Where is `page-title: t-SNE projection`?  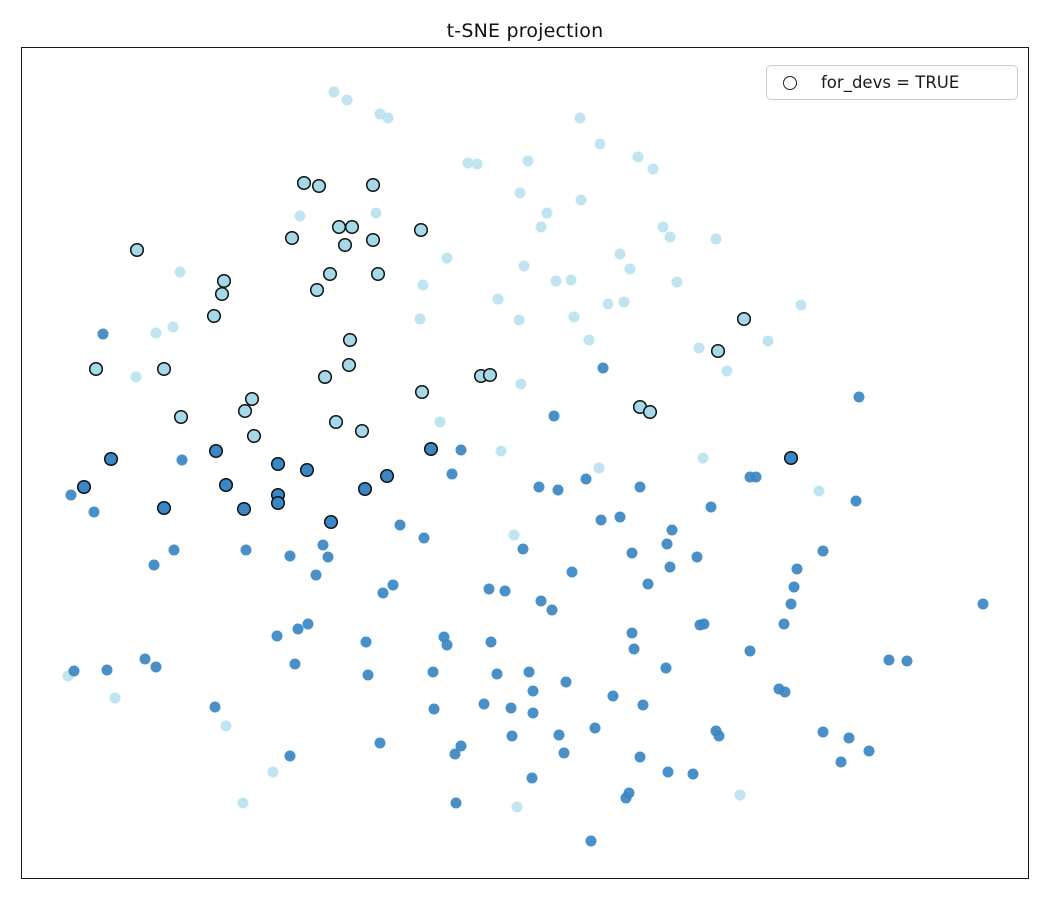
page-title: t-SNE projection is located at coordinates (525, 31).